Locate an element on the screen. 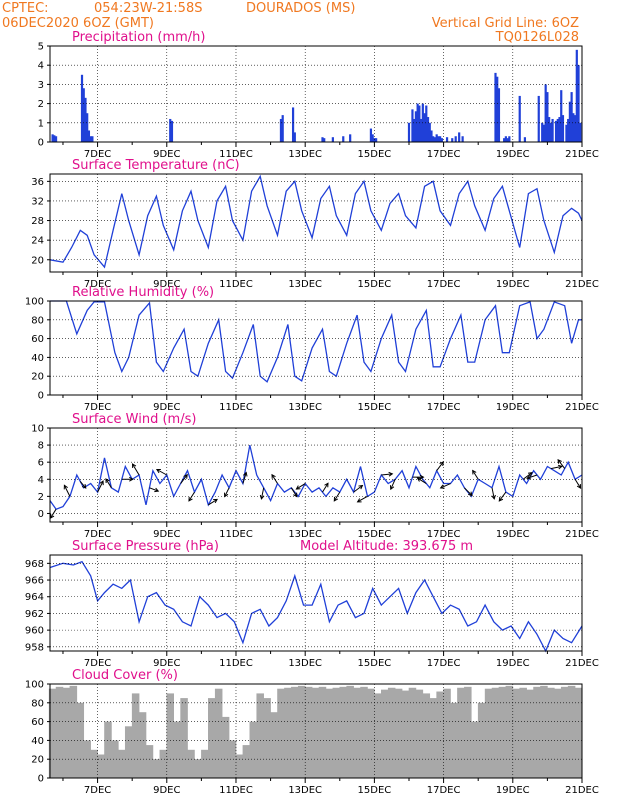 The height and width of the screenshot is (800, 618). precip-title: Precipitation (mm/h) is located at coordinates (138, 37).